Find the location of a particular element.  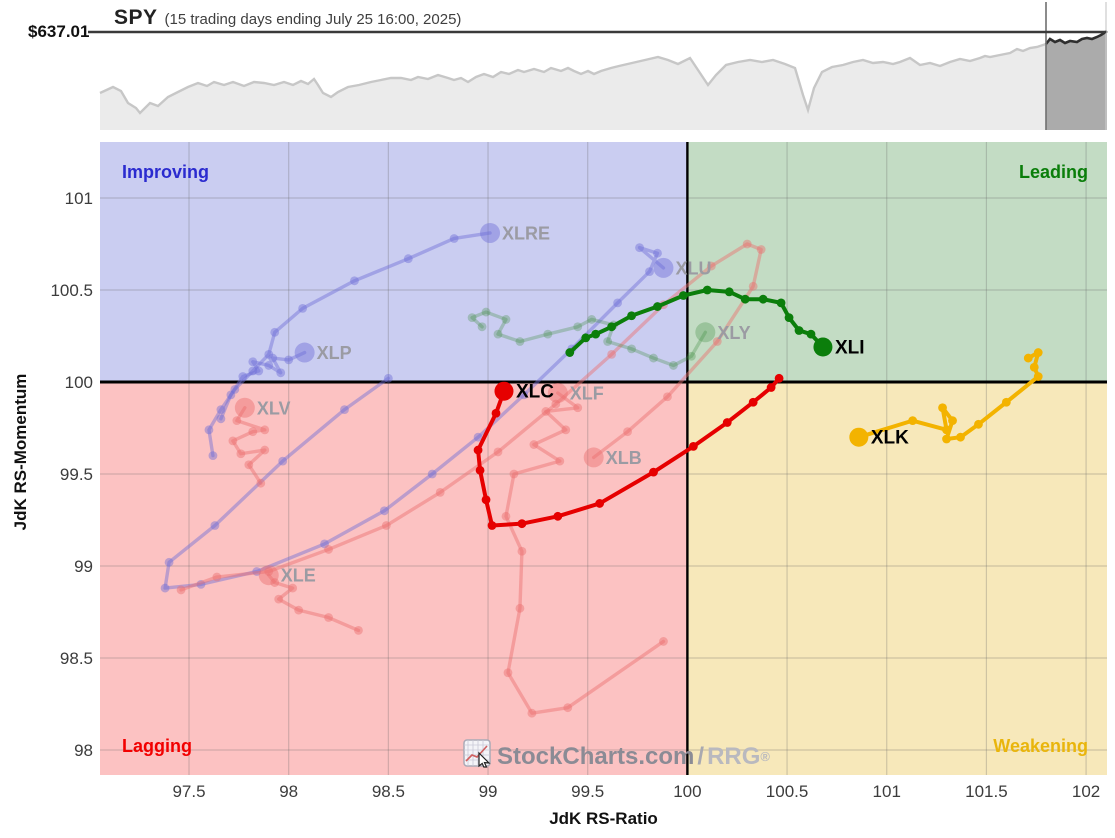

trail-label-XLC: XLC is located at coordinates (535, 392).